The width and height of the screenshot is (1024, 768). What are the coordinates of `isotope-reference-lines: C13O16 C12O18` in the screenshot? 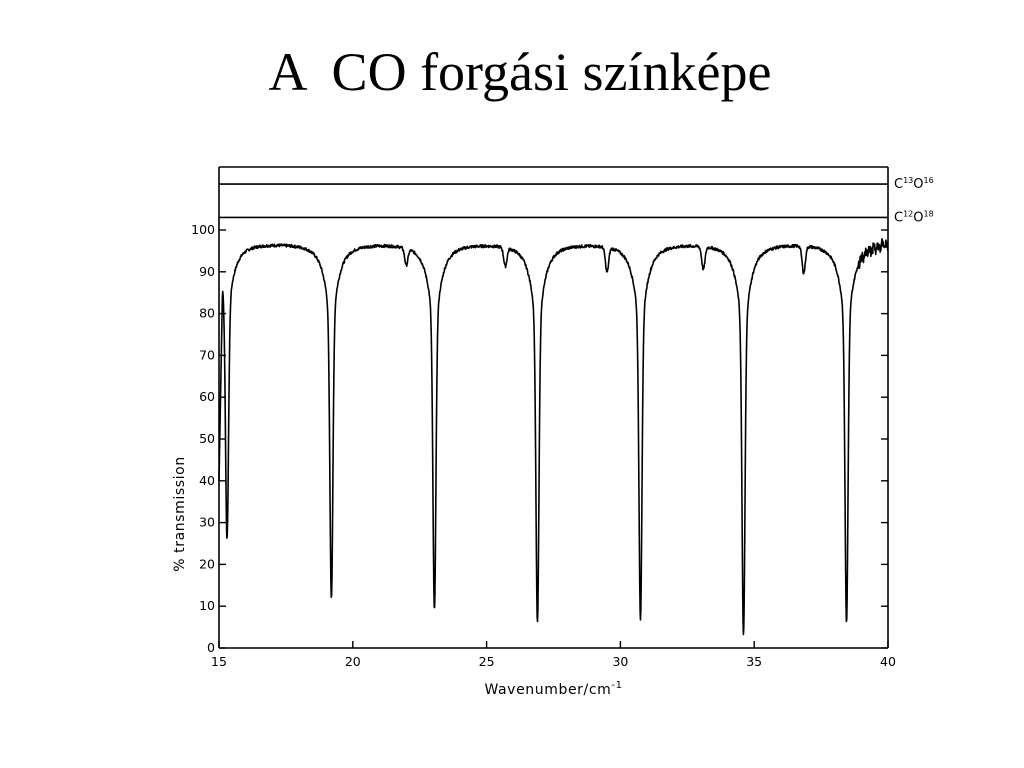 It's located at (576, 200).